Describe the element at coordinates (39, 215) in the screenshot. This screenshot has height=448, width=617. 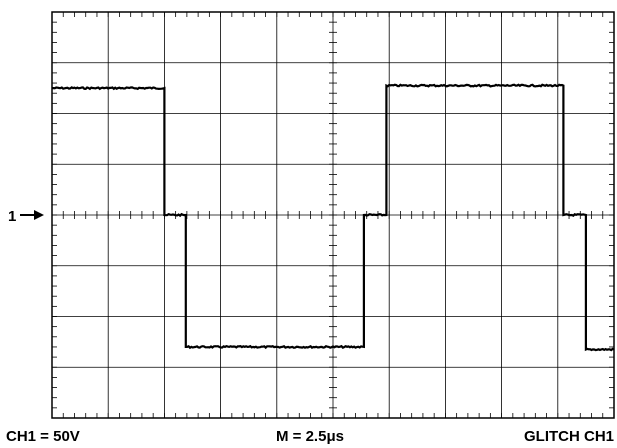
I see `marker-arrow-icon` at that location.